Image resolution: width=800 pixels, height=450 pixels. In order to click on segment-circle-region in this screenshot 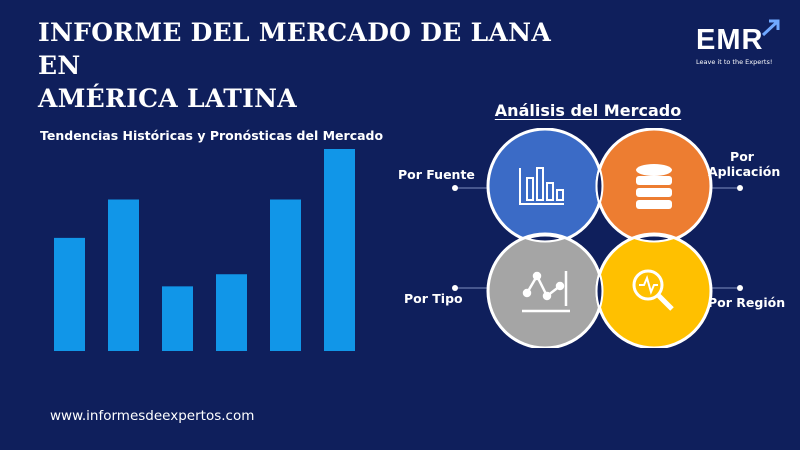, I will do `click(654, 290)`.